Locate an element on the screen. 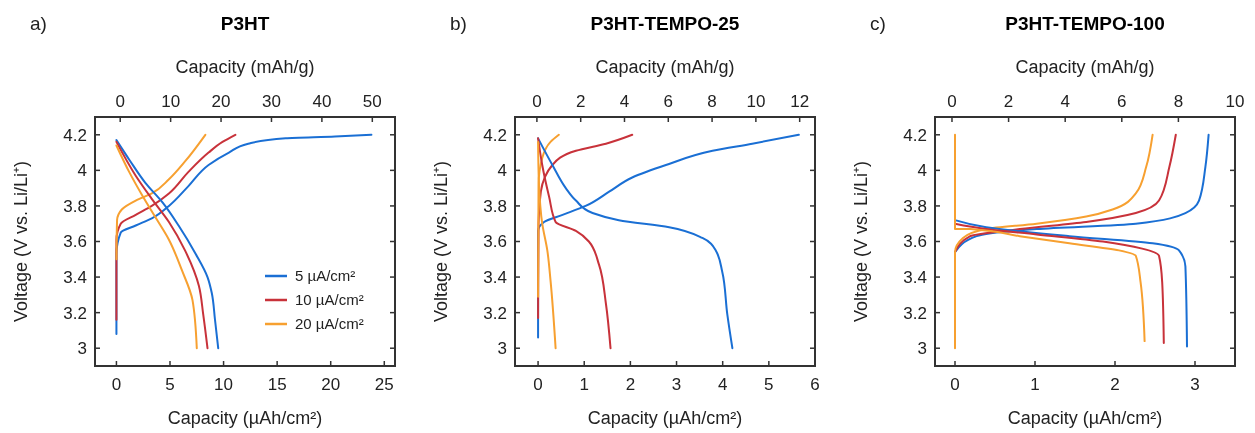 The image size is (1255, 433). x-tick-label: 10 is located at coordinates (224, 384).